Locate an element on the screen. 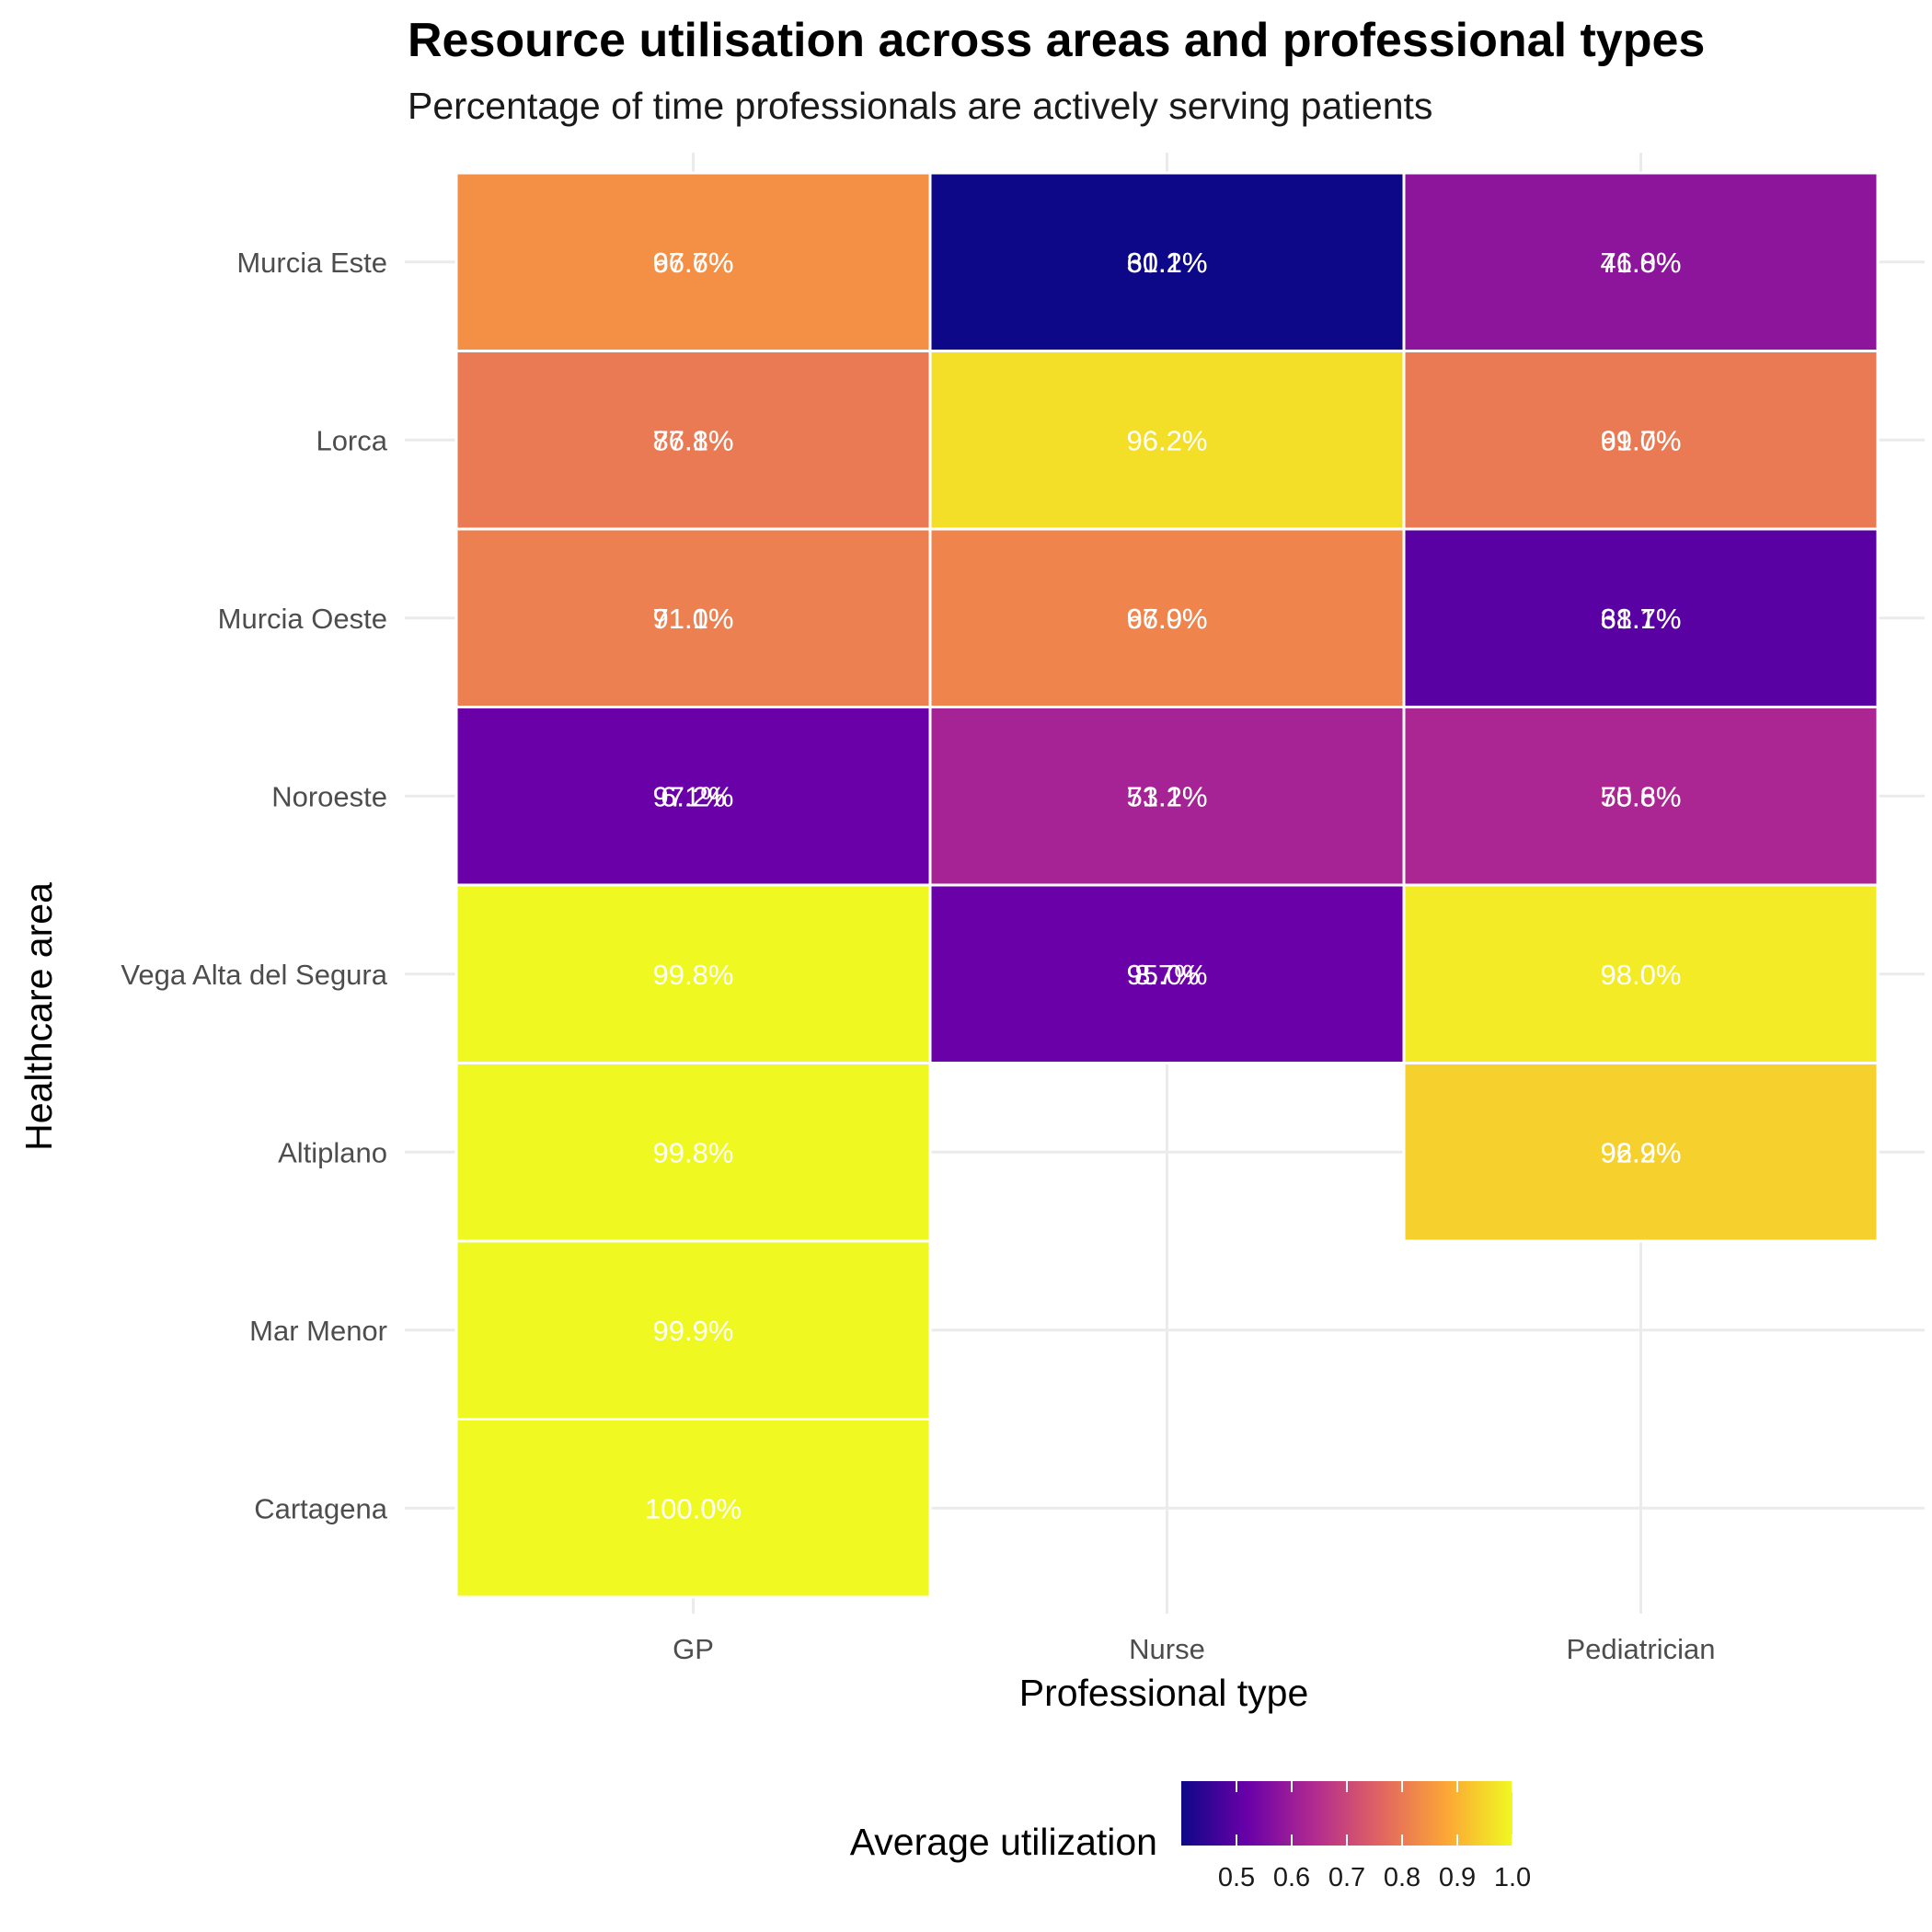 This screenshot has height=1932, width=1932. x-tick-label: Pediatrician is located at coordinates (1641, 1649).